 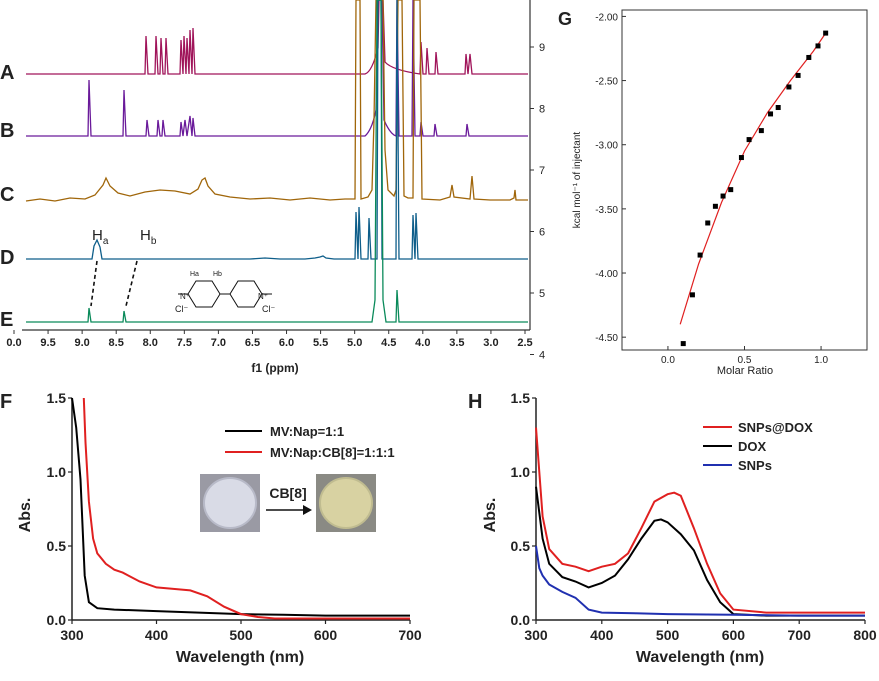 I want to click on f-x-tick-label: 400, so click(x=157, y=635).